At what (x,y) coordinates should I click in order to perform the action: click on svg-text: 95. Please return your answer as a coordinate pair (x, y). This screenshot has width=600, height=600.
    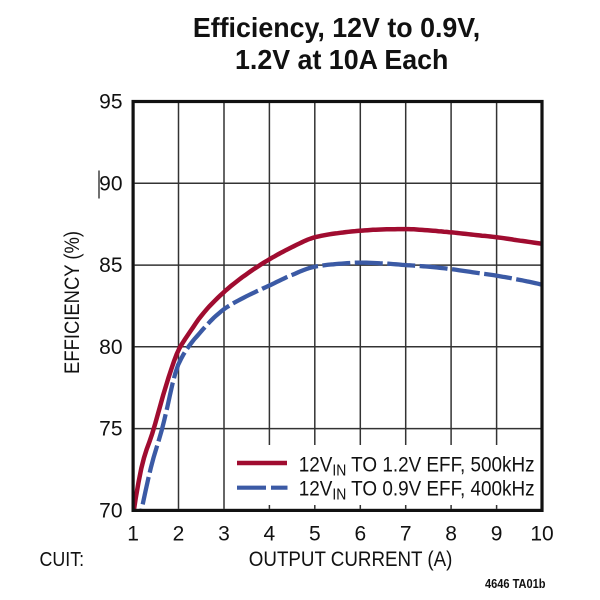
    Looking at the image, I should click on (110, 102).